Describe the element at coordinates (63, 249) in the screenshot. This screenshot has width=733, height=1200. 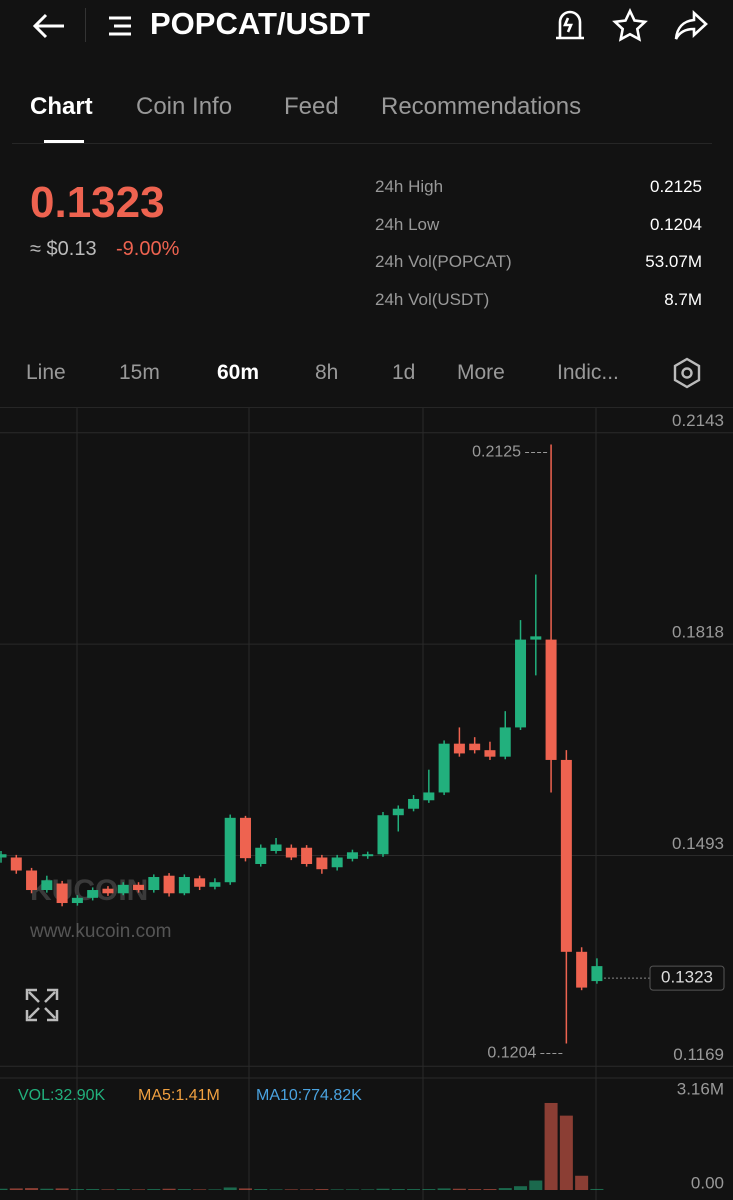
I see `fiat-price: ≈ $0.13` at that location.